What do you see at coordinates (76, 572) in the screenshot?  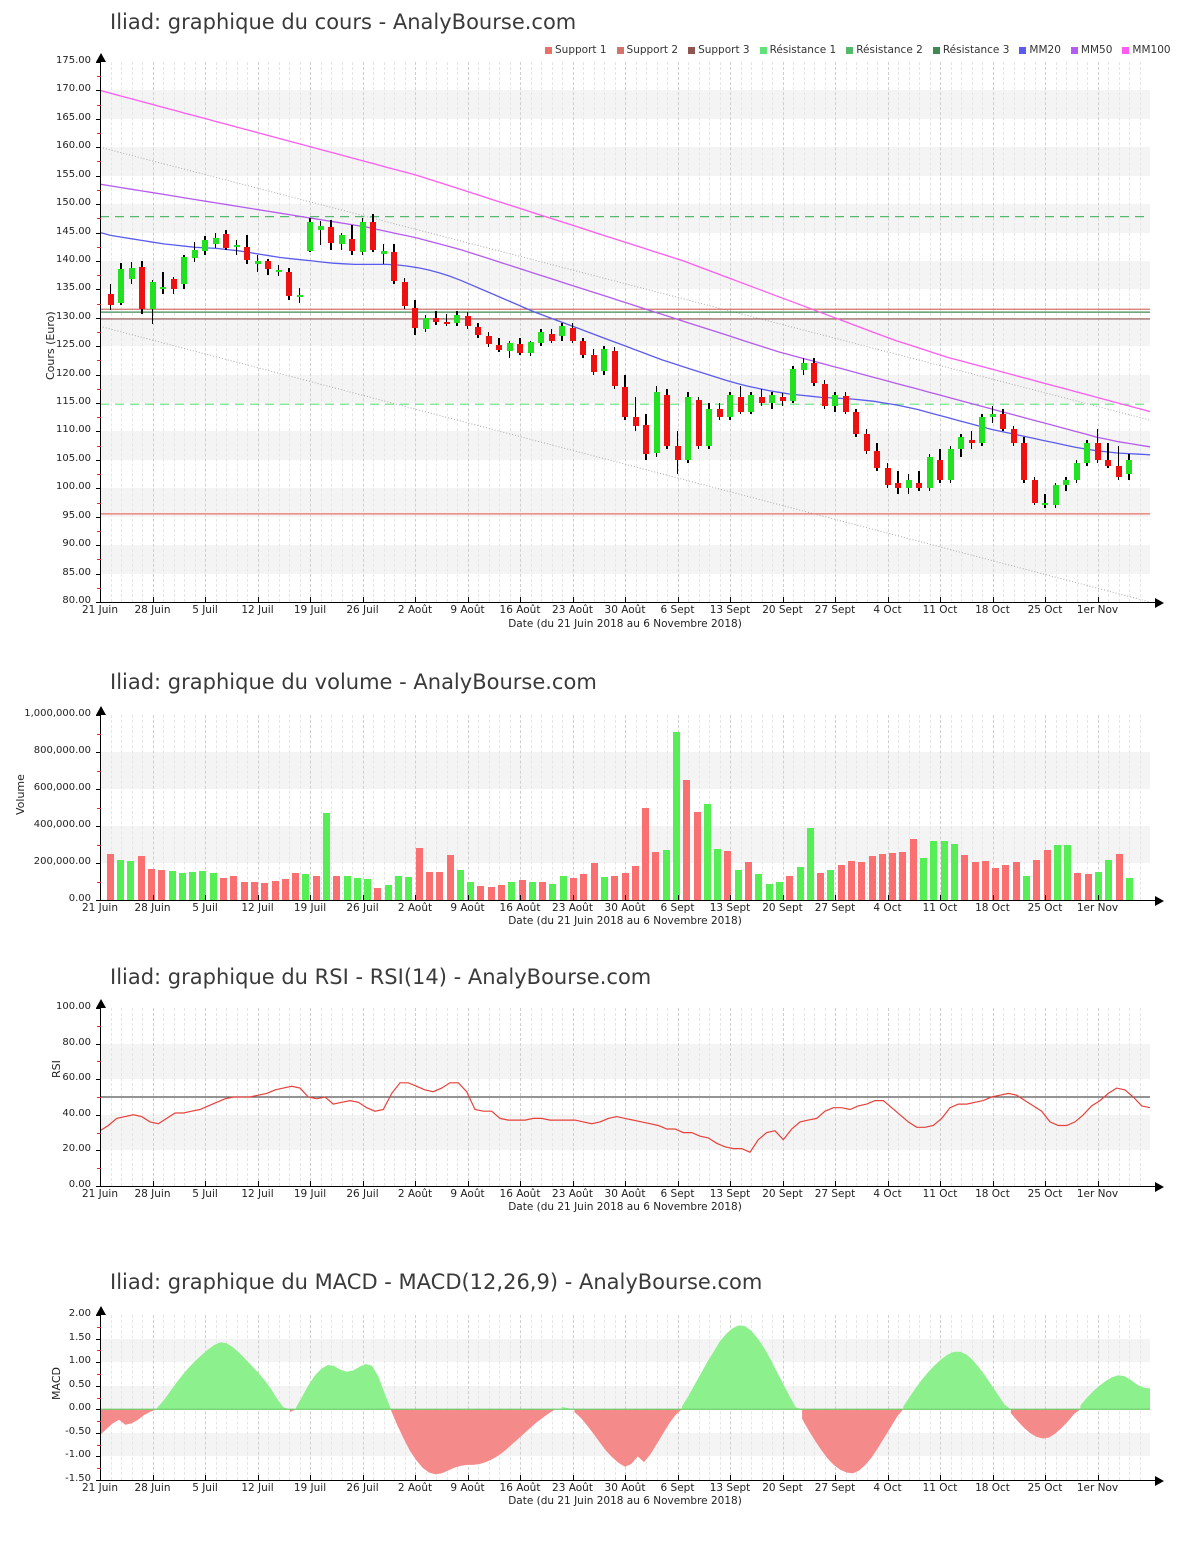 I see `y-axis-tick-label: 85.00` at bounding box center [76, 572].